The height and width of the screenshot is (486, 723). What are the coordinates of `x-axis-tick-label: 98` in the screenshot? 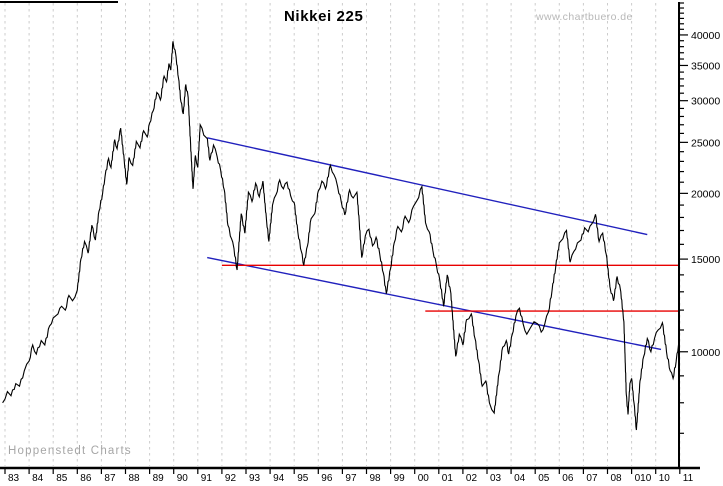 It's located at (376, 478).